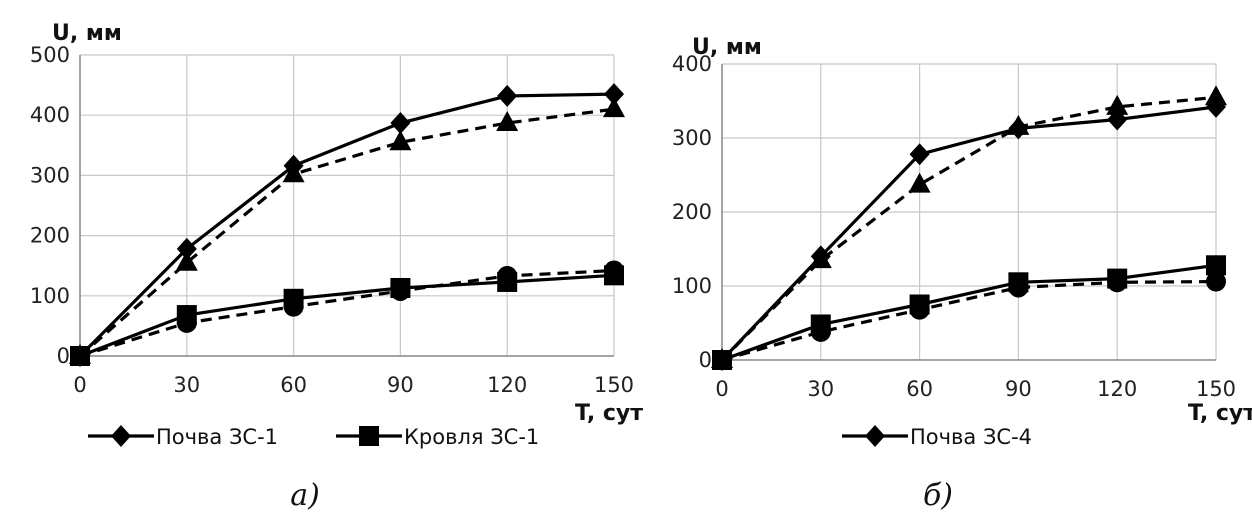 The image size is (1252, 517). Describe the element at coordinates (971, 437) in the screenshot. I see `legend-label: Почва ЗС-4` at that location.